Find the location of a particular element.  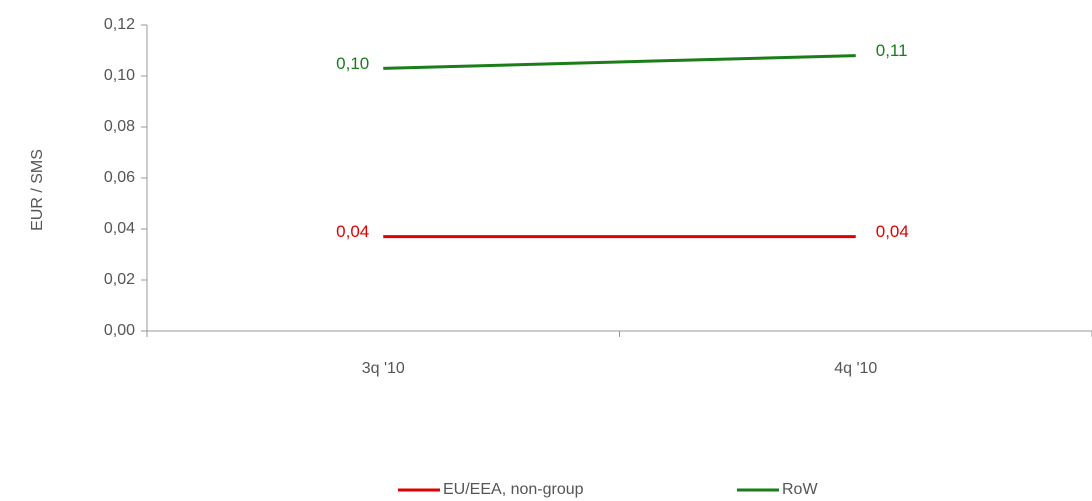

series-line is located at coordinates (619, 62).